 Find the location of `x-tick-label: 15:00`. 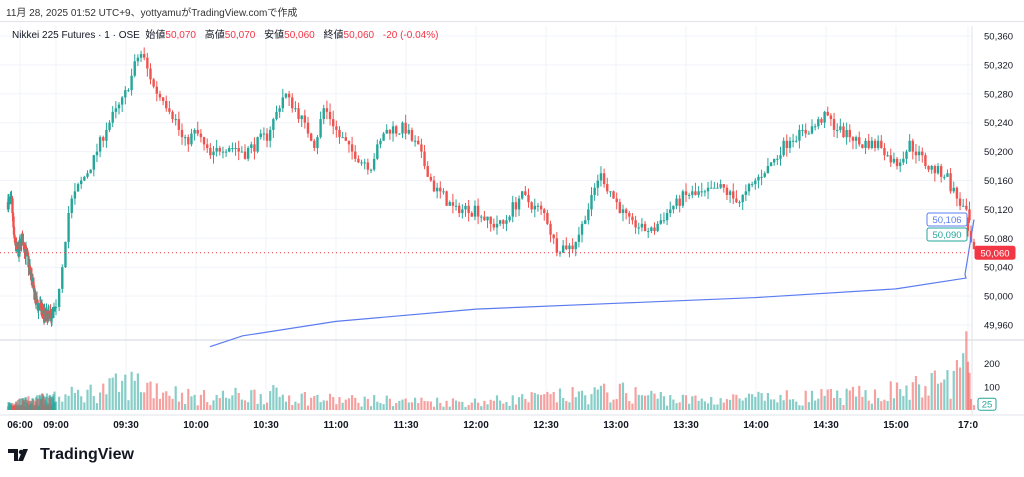

x-tick-label: 15:00 is located at coordinates (896, 425).